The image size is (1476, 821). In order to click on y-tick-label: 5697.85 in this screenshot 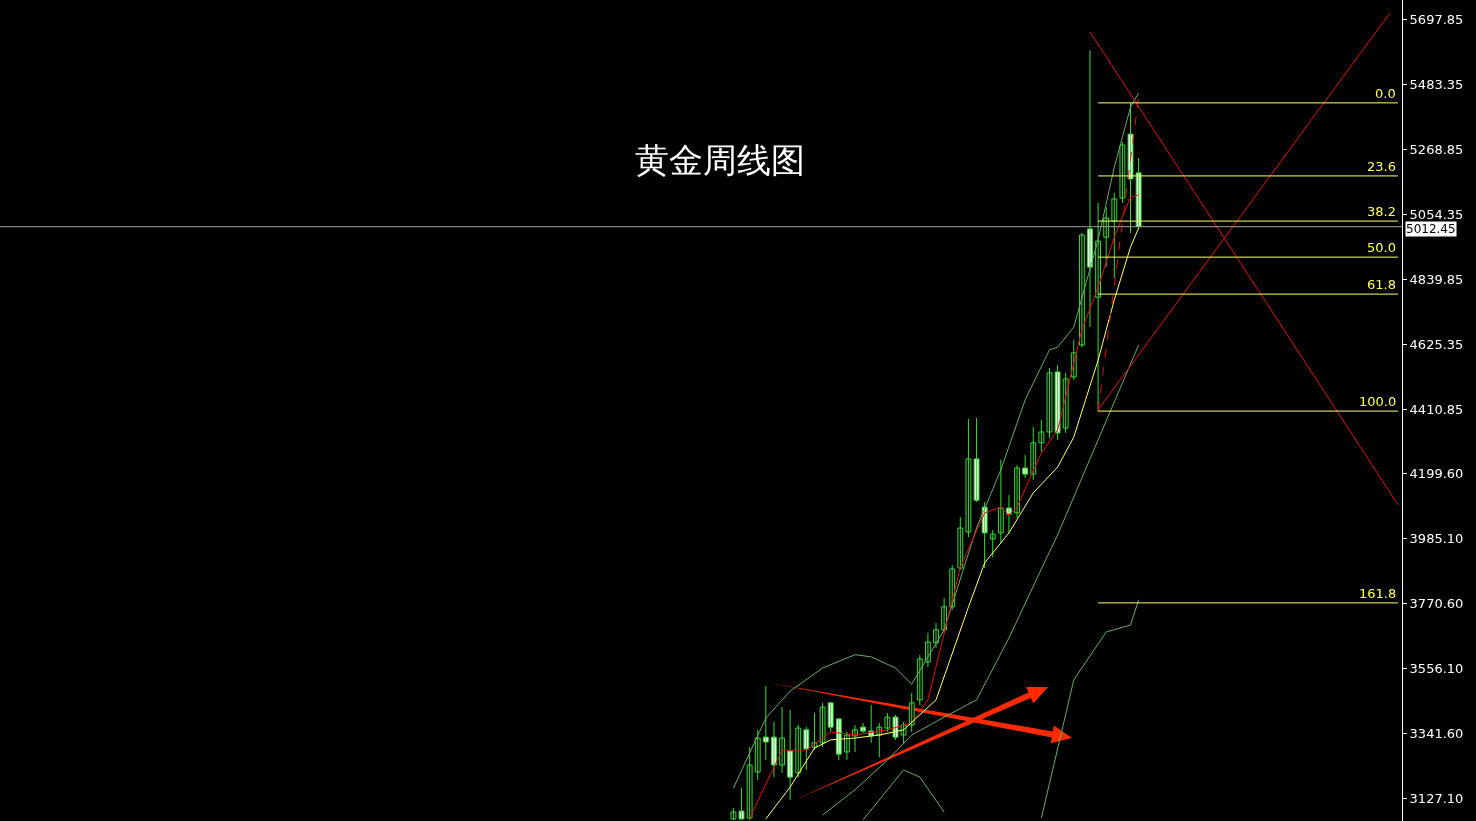, I will do `click(1436, 19)`.